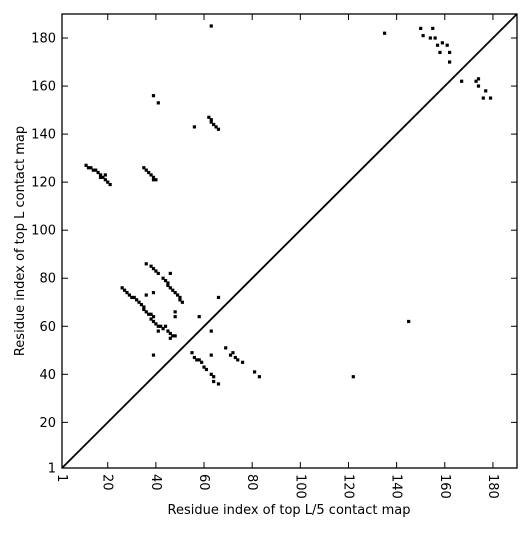 The image size is (531, 536). What do you see at coordinates (52, 469) in the screenshot?
I see `y-tick-label: 1` at bounding box center [52, 469].